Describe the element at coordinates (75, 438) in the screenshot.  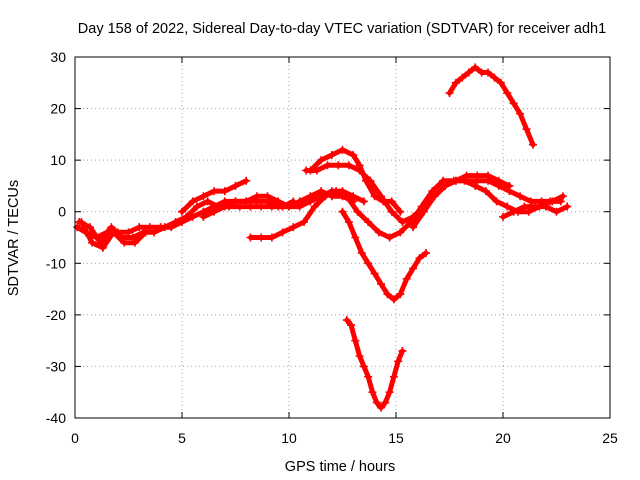
I see `x-tick-label: 0` at that location.